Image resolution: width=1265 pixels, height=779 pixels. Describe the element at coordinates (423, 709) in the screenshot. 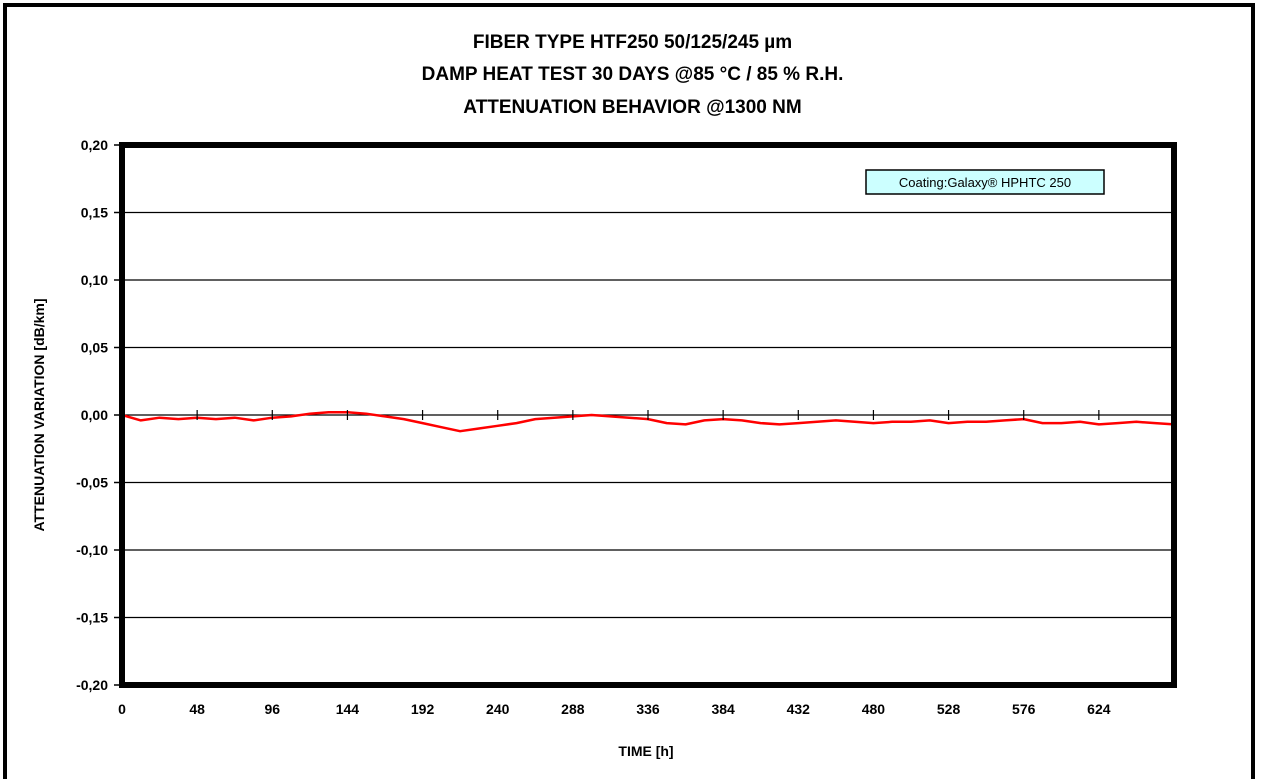

I see `x-tick-label: 192` at that location.